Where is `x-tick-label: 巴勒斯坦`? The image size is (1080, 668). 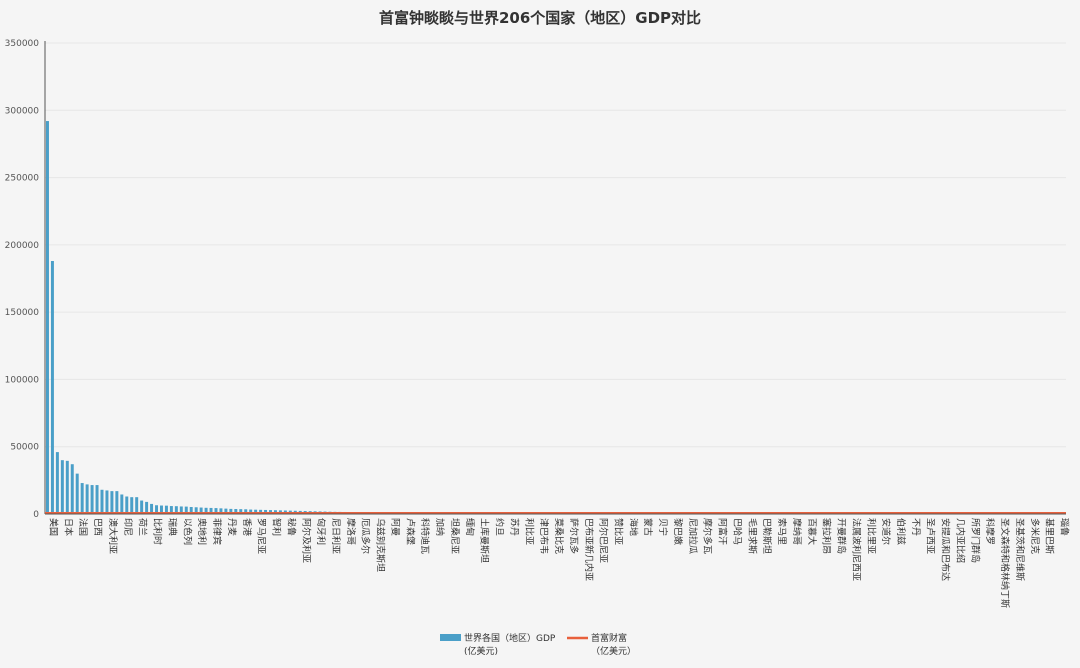 x-tick-label: 巴勒斯坦 is located at coordinates (767, 536).